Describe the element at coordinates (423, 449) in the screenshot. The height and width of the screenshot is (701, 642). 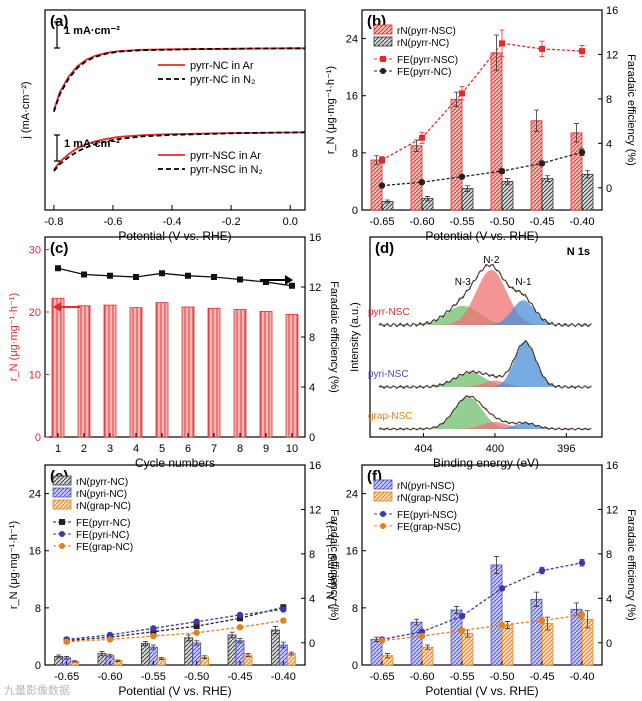
I see `x-tick-label: 404` at that location.